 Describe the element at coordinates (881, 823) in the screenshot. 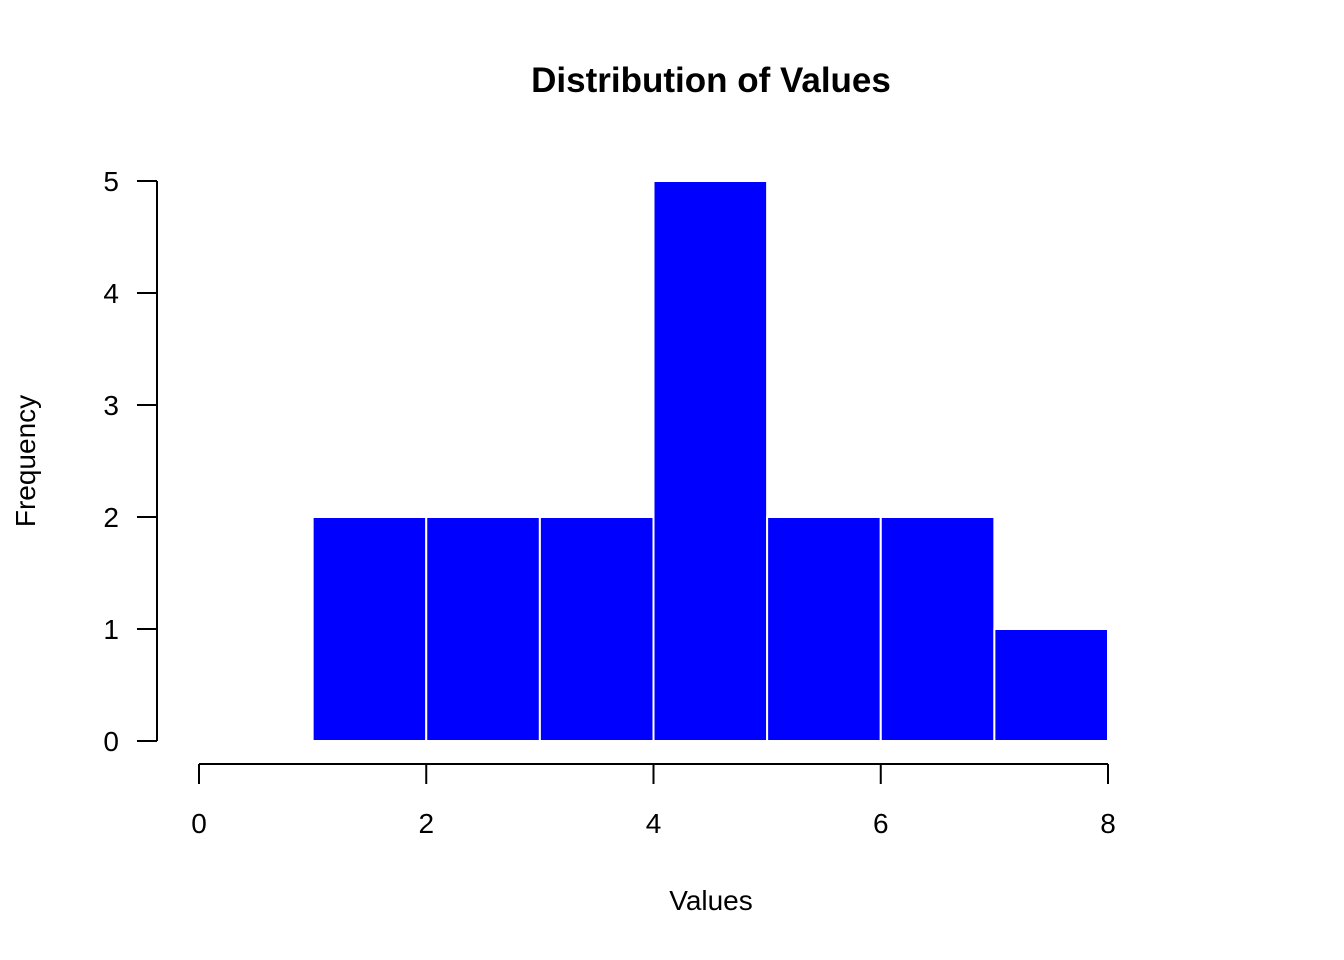

I see `x-tick-label-6: 6` at that location.